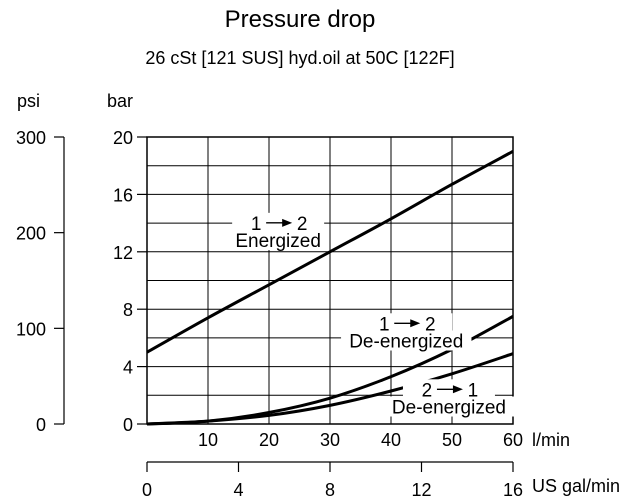 This screenshot has height=500, width=631. Describe the element at coordinates (300, 19) in the screenshot. I see `chart-title: Pressure drop` at that location.